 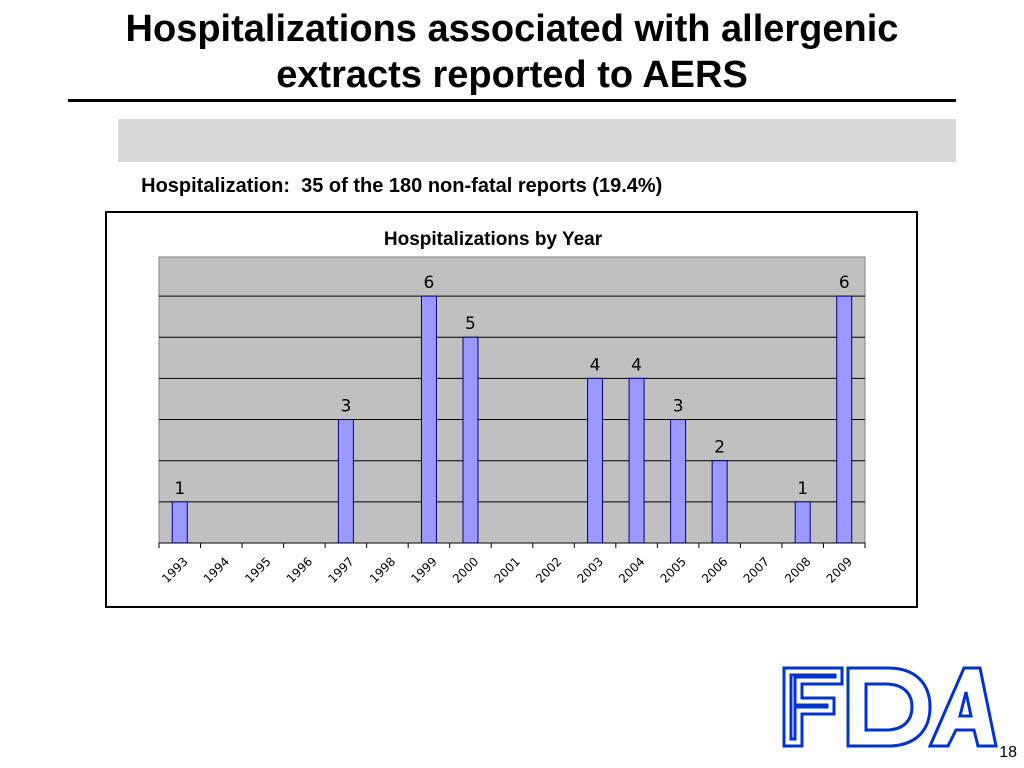 I want to click on data-label-2003: 4, so click(x=595, y=365).